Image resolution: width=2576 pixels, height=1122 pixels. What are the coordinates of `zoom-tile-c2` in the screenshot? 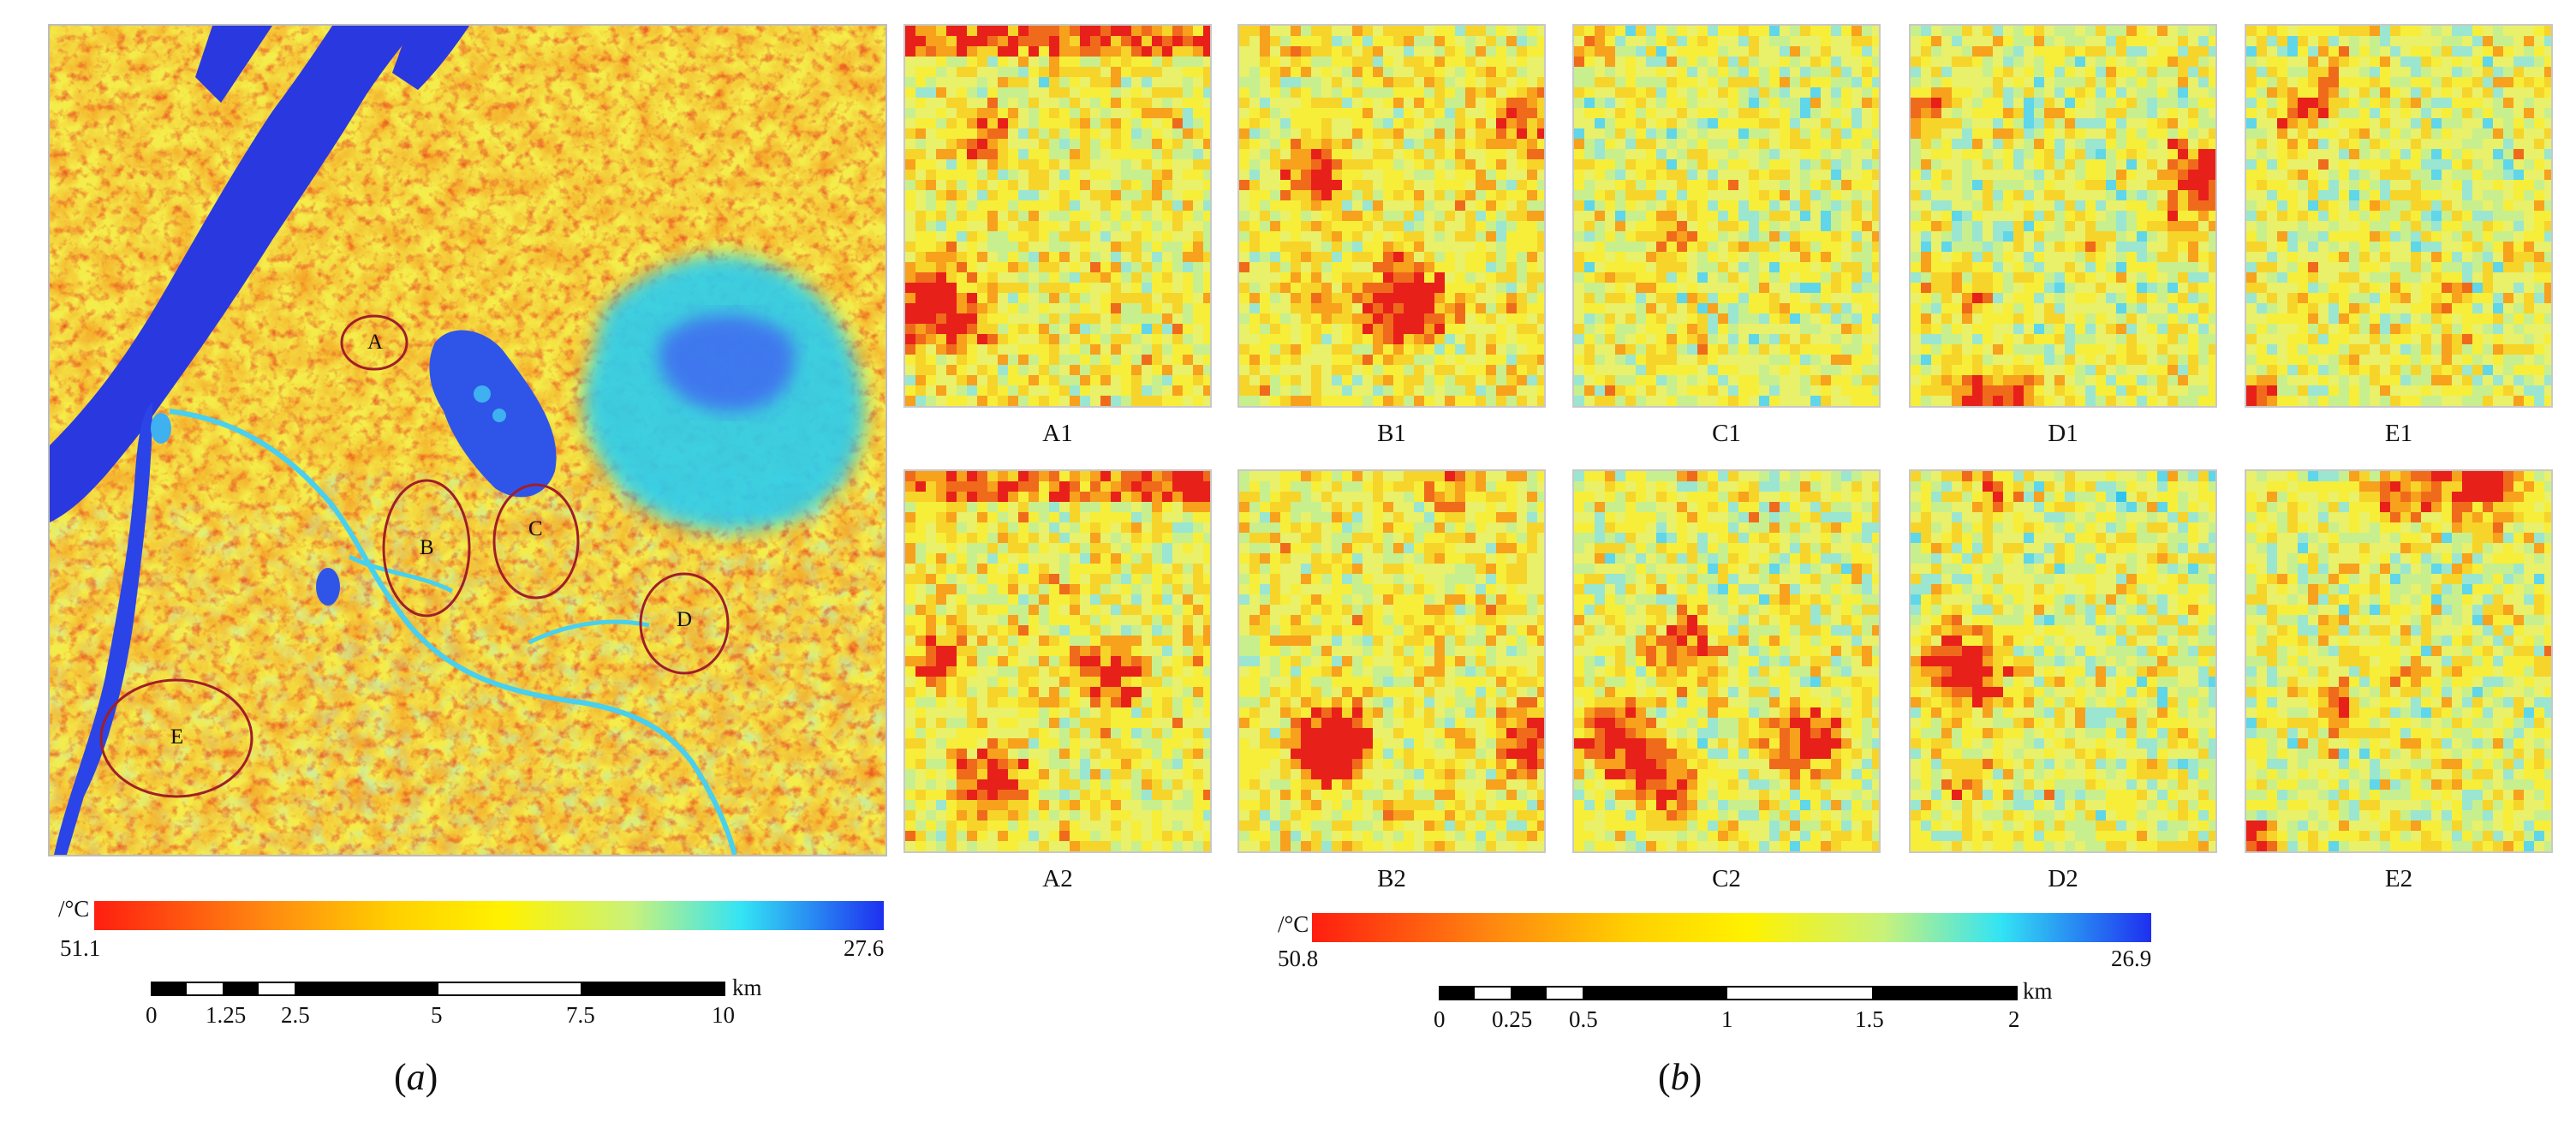 It's located at (1726, 661).